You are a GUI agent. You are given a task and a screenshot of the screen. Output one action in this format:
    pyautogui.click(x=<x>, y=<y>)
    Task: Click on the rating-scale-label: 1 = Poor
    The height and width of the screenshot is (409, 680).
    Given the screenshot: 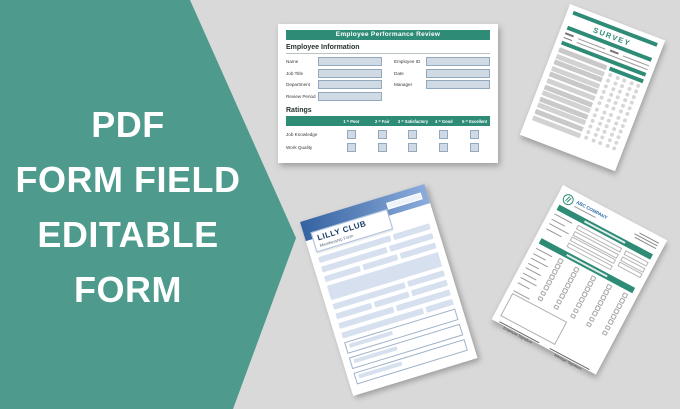 What is the action you would take?
    pyautogui.click(x=351, y=121)
    